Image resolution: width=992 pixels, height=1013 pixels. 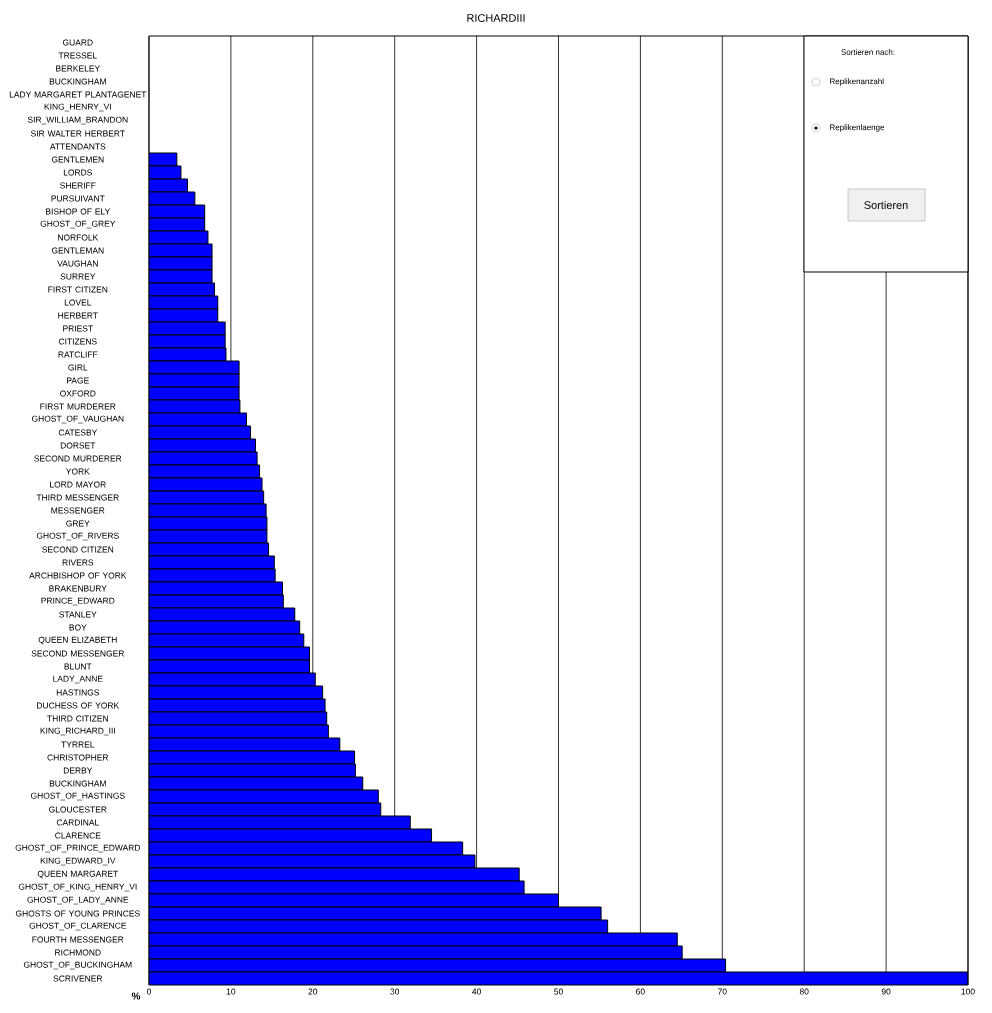 What do you see at coordinates (558, 991) in the screenshot?
I see `x-tick-label: 50` at bounding box center [558, 991].